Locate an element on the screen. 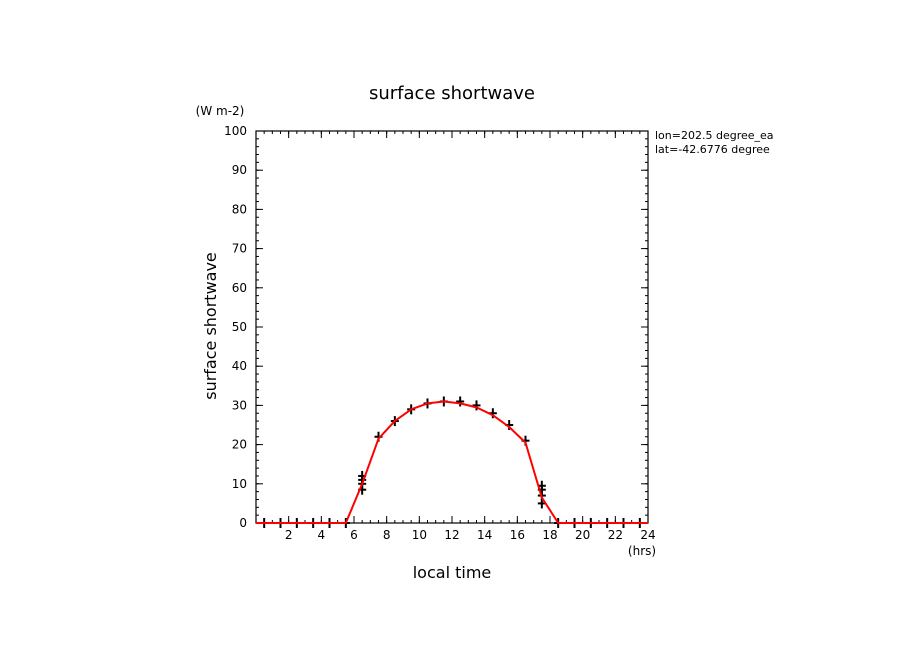 This screenshot has height=654, width=904. plot-series is located at coordinates (452, 462).